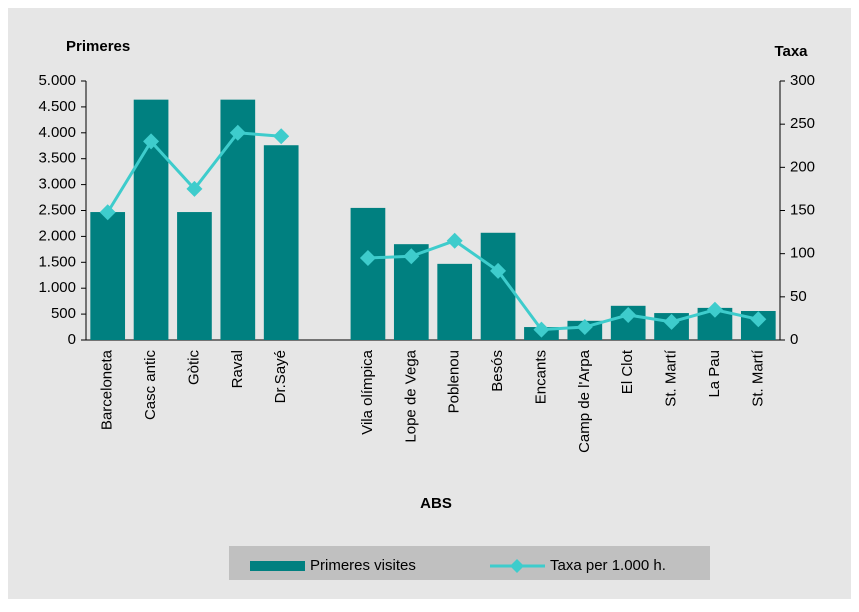  What do you see at coordinates (608, 565) in the screenshot?
I see `legend-label: Taxa per 1.000 h.` at bounding box center [608, 565].